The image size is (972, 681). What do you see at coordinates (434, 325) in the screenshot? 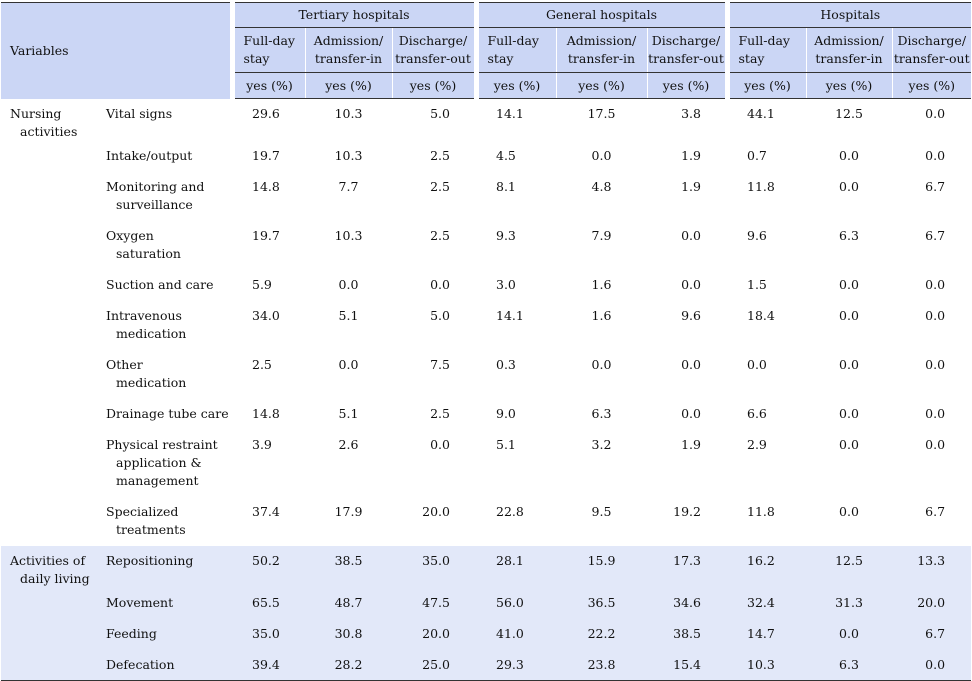
I see `value-cell: 5.0` at bounding box center [434, 325].